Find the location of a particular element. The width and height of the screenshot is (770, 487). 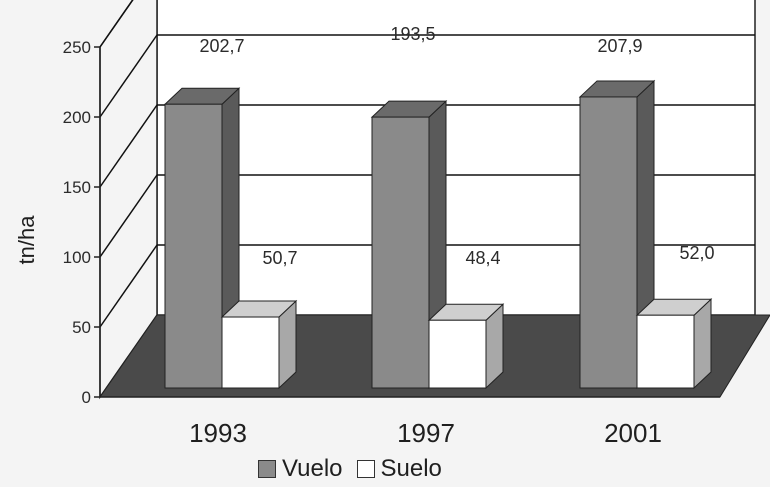

y-tick-label: 100 is located at coordinates (77, 257).